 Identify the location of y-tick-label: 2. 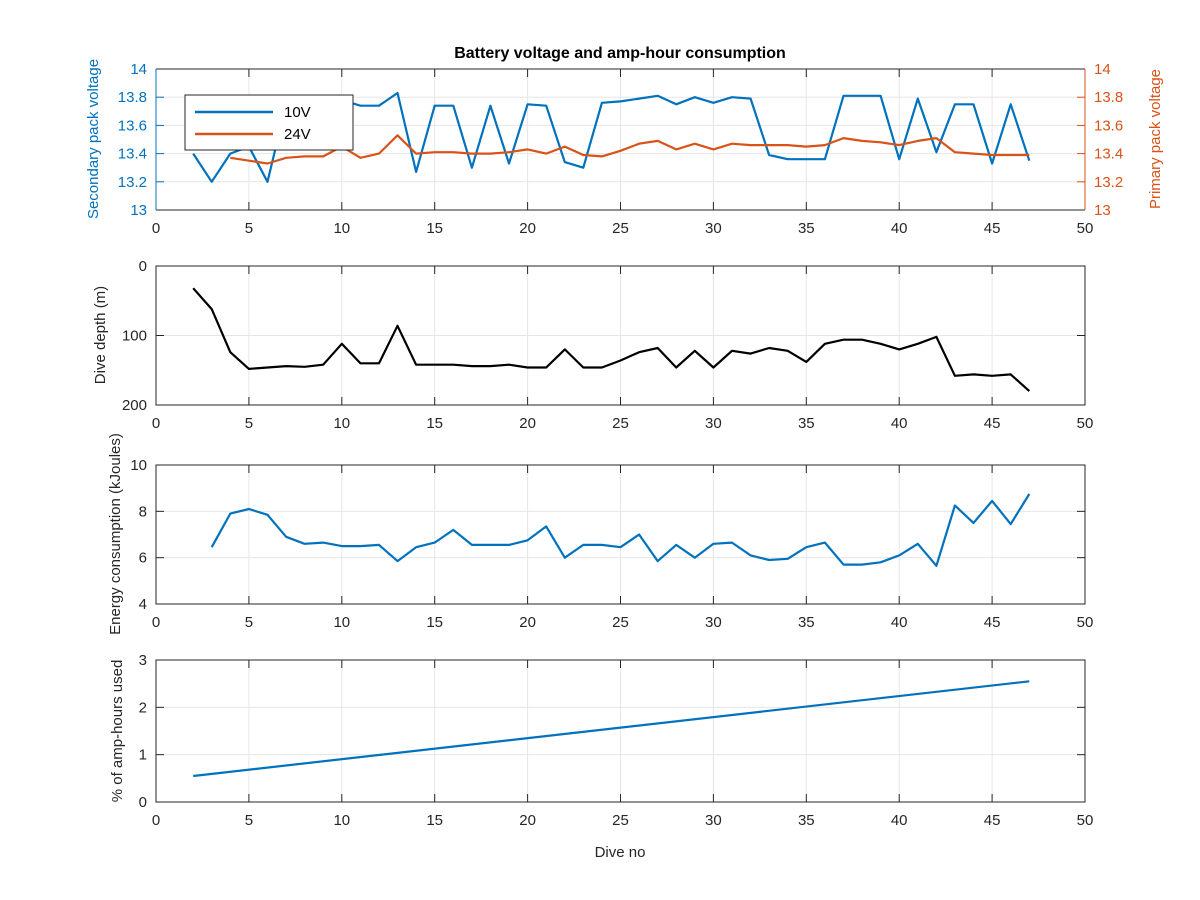
(143, 707).